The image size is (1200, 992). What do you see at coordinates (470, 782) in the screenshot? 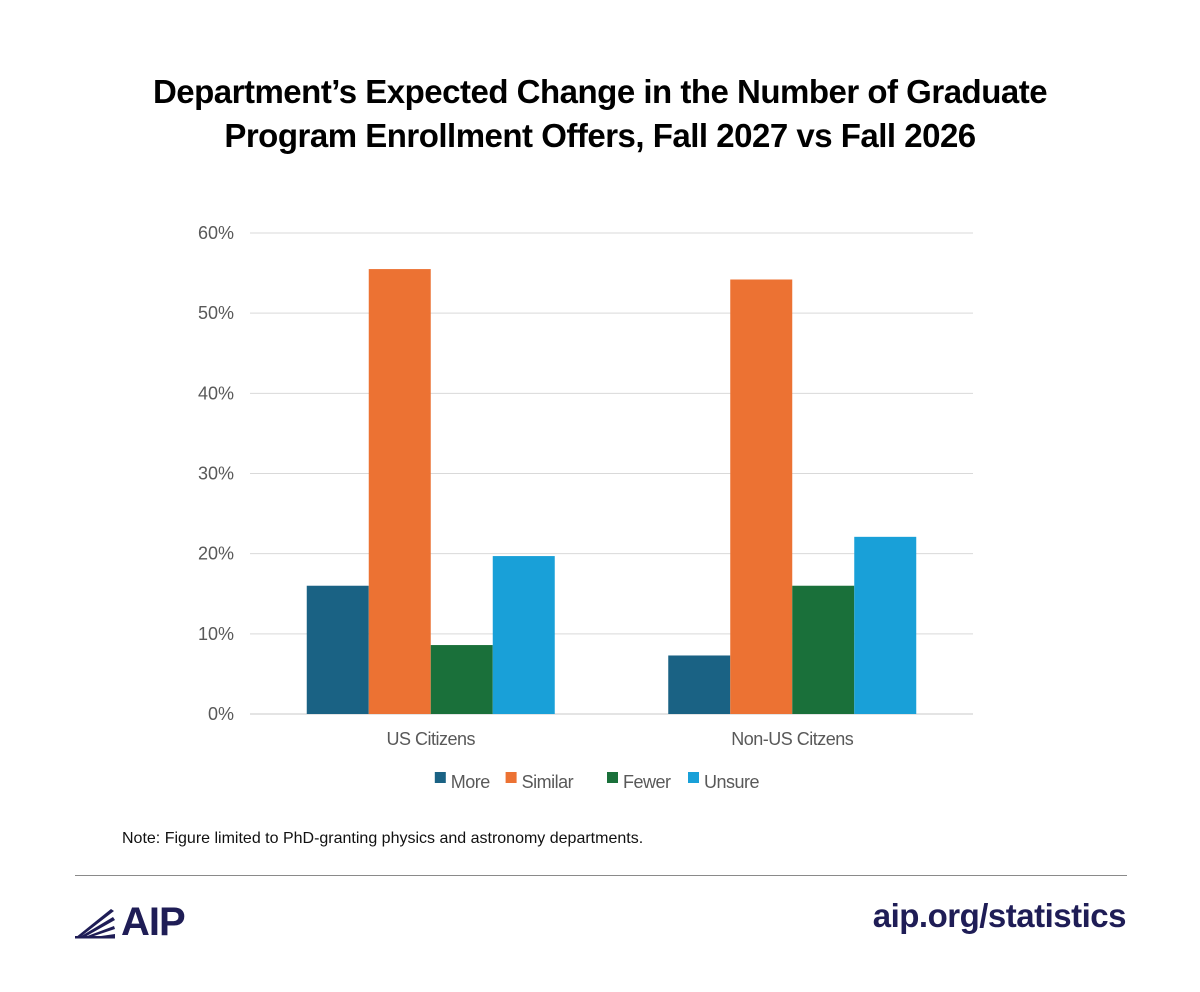
I see `legend-label-more: More` at bounding box center [470, 782].